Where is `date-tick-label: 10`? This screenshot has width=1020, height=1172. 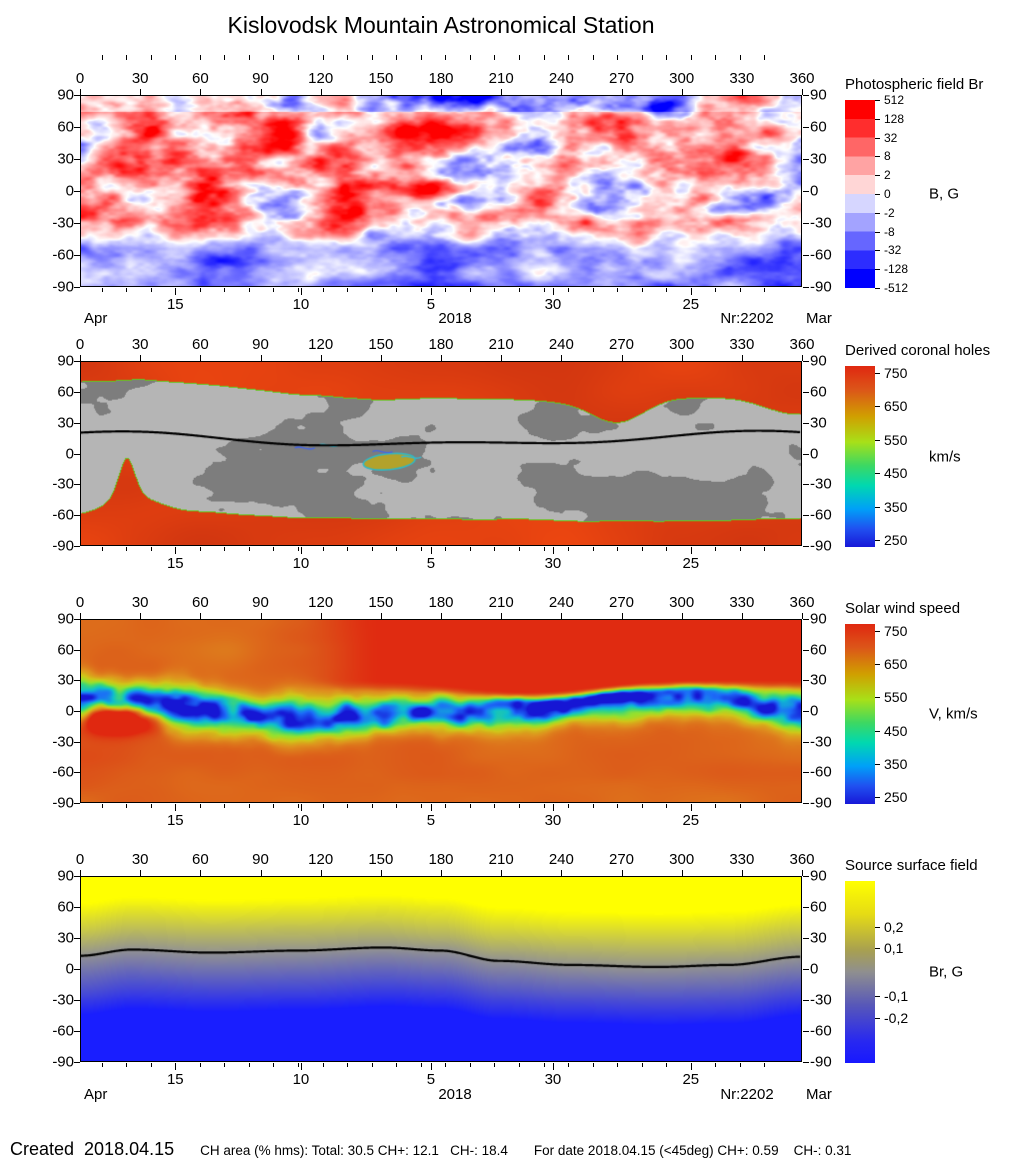 date-tick-label: 10 is located at coordinates (301, 1079).